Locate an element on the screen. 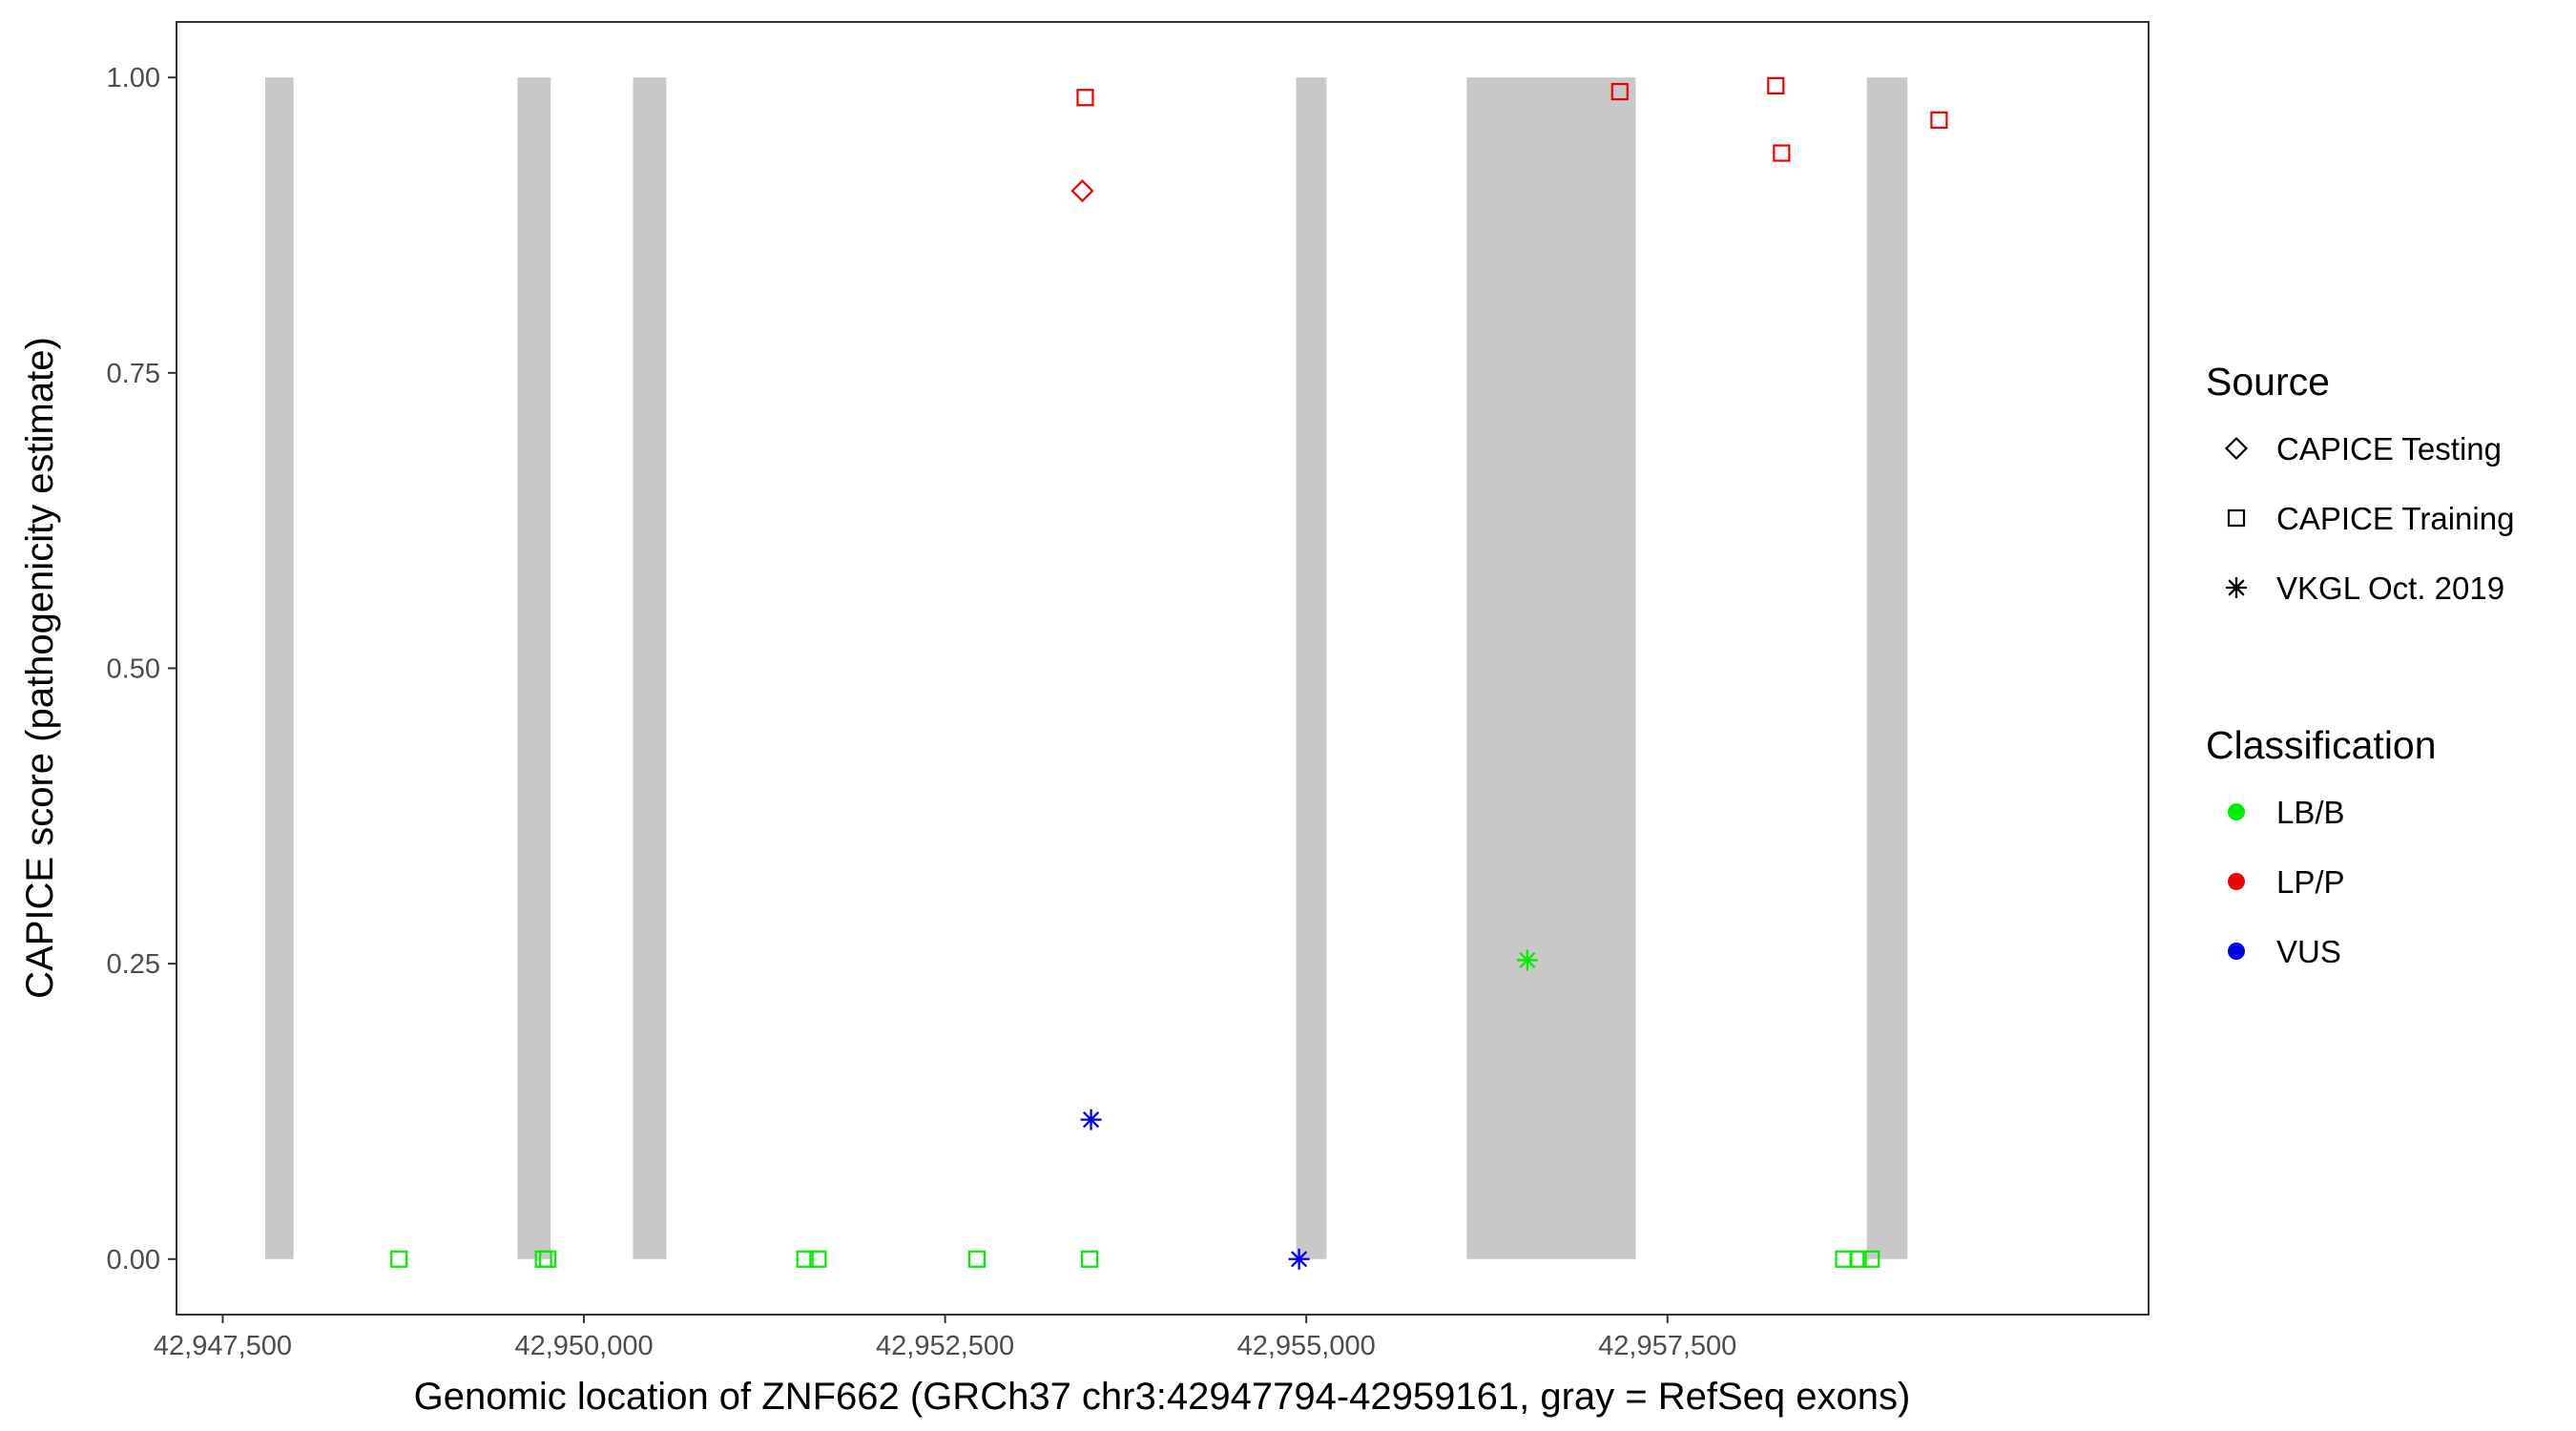 This screenshot has width=2576, height=1431. y-axis-title: CAPICE score (pathogenicity estimate) is located at coordinates (40, 668).